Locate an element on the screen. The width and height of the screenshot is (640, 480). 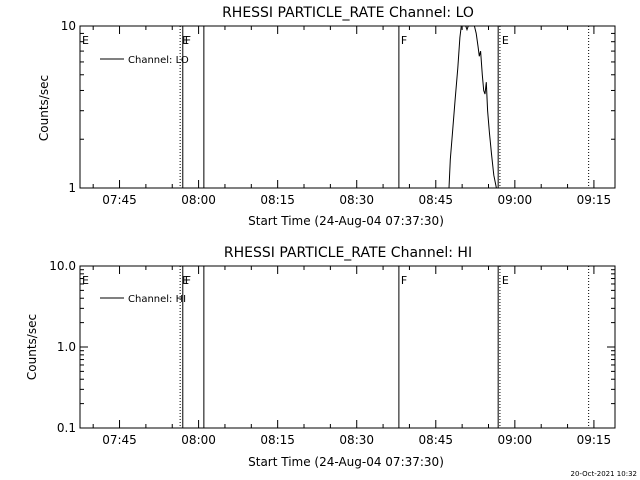
lo-panel-title: RHESSI PARTICLE_RATE Channel: LO is located at coordinates (348, 13).